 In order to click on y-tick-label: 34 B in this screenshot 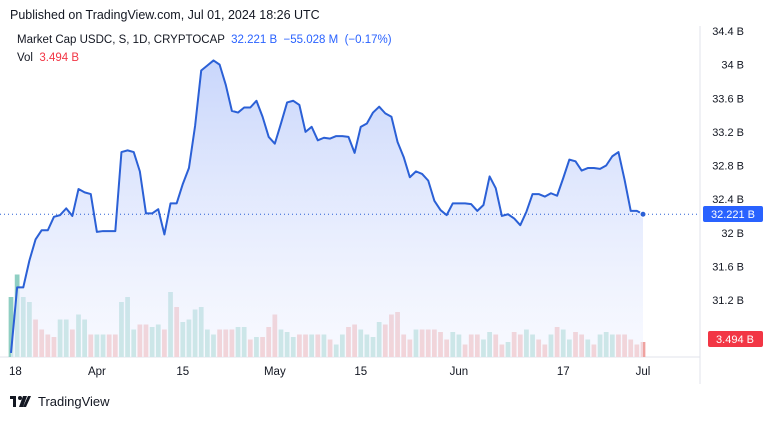, I will do `click(732, 66)`.